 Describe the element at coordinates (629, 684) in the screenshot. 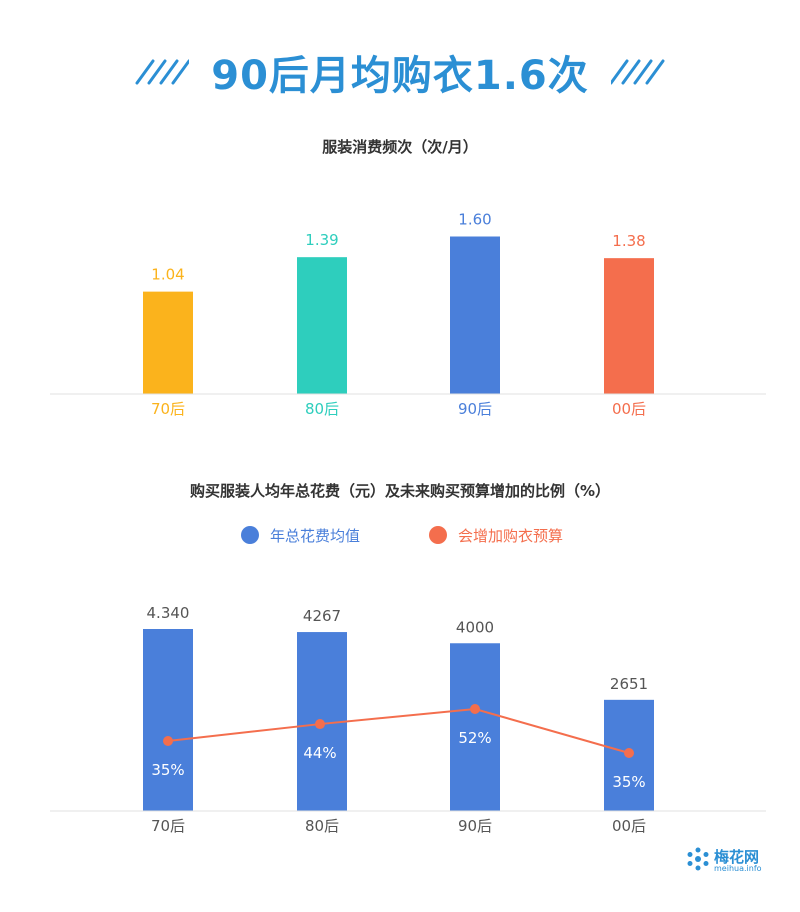

I see `chart2-bar-value-label-3: 2651` at that location.